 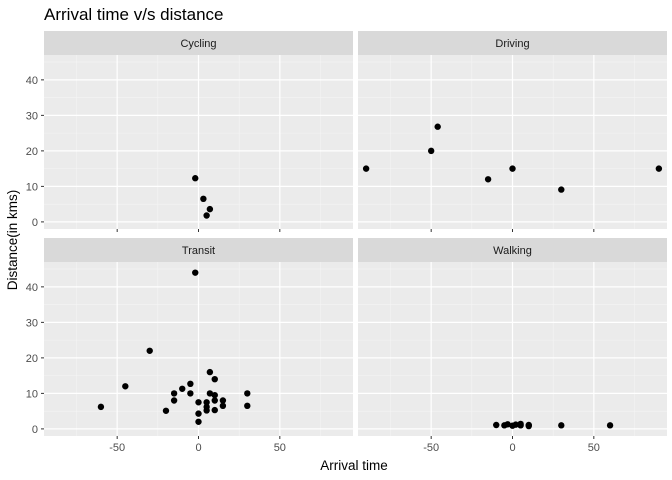 I want to click on x-axis-title: Arrival time, so click(x=354, y=465).